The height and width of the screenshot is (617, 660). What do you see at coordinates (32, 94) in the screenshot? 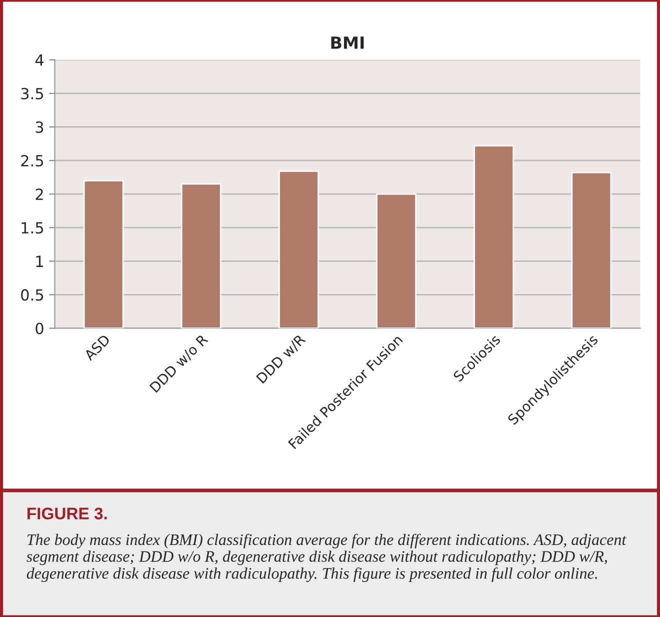
I see `y-tick-label: 3.5` at bounding box center [32, 94].